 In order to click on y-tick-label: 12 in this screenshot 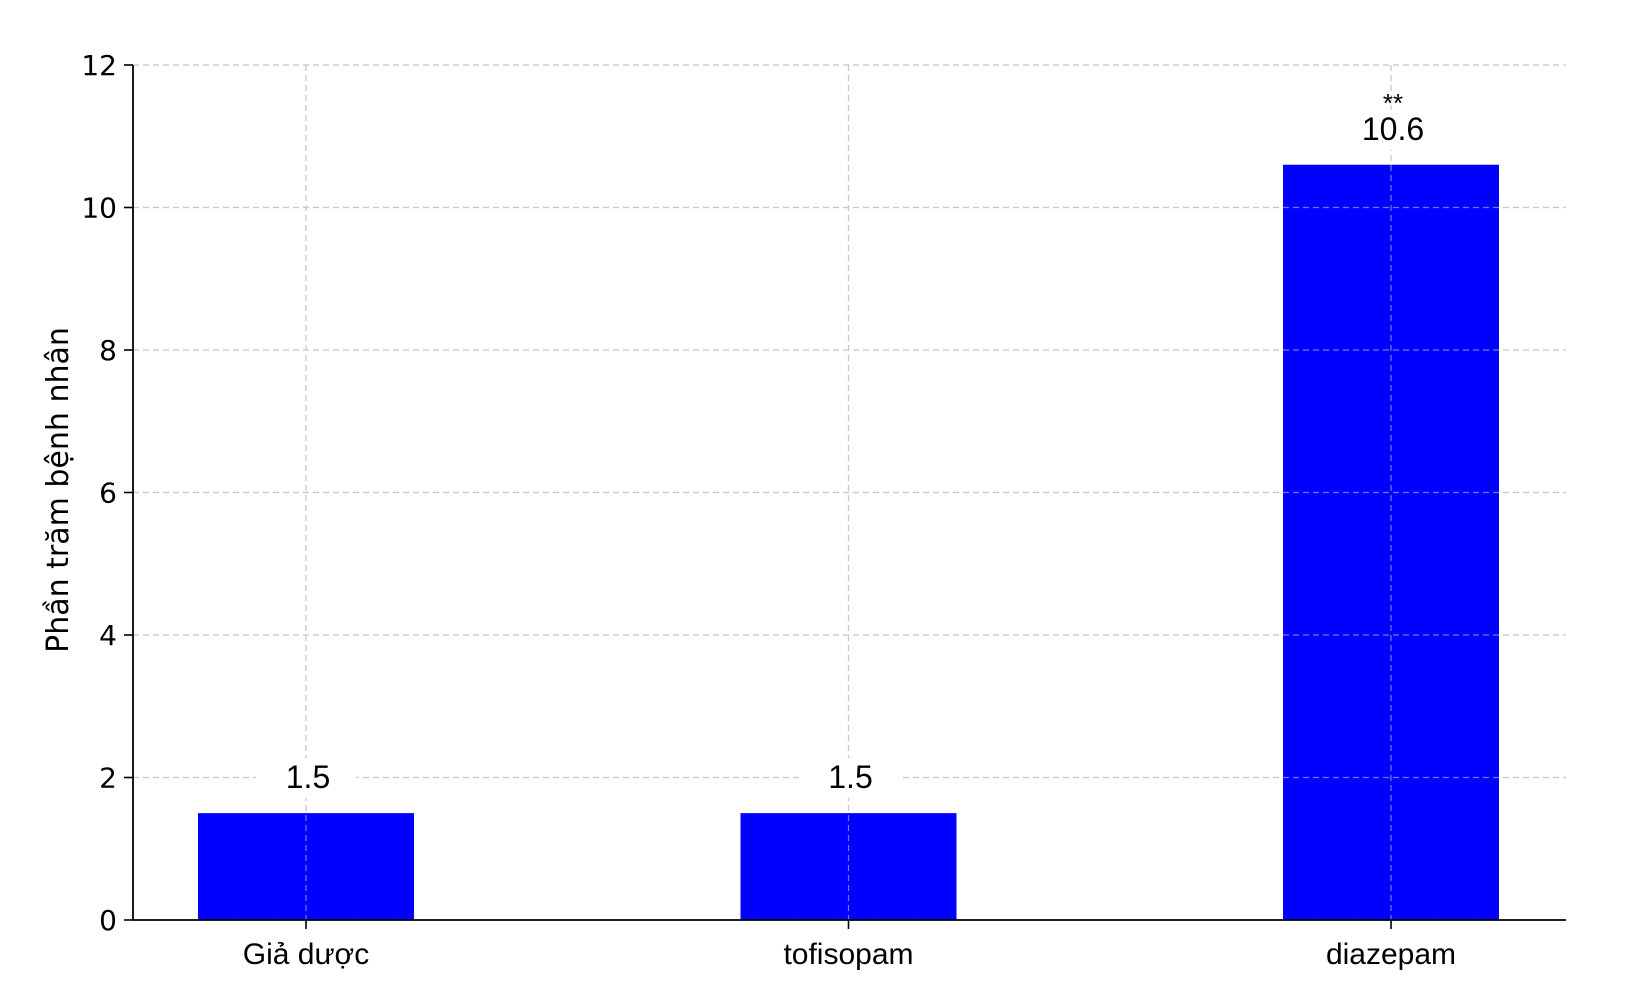, I will do `click(99, 65)`.